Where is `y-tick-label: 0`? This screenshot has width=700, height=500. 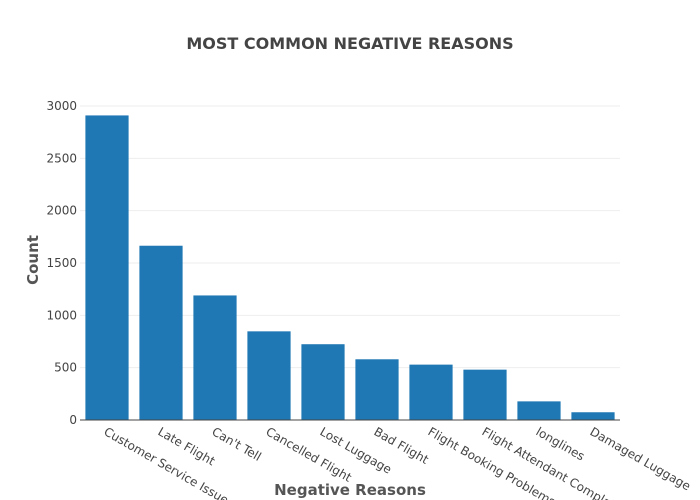
y-tick-label: 0 is located at coordinates (73, 420).